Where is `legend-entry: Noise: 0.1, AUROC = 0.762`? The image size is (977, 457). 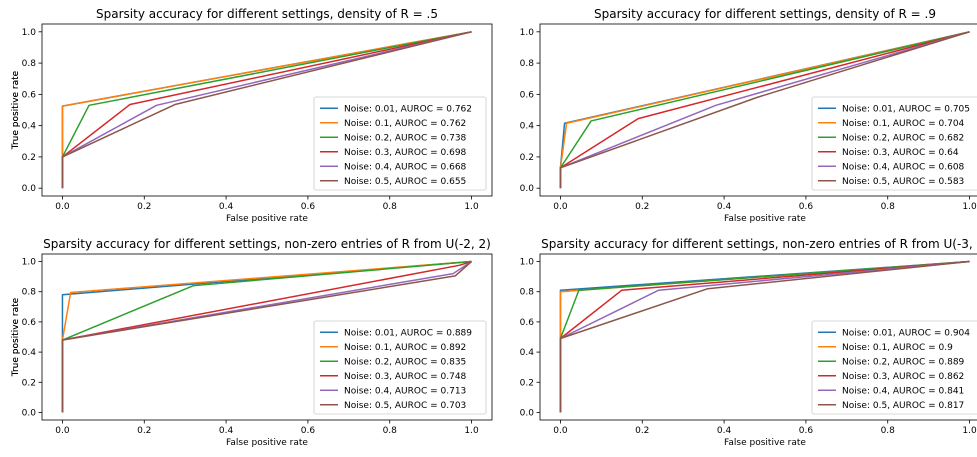
legend-entry: Noise: 0.1, AUROC = 0.762 is located at coordinates (405, 124).